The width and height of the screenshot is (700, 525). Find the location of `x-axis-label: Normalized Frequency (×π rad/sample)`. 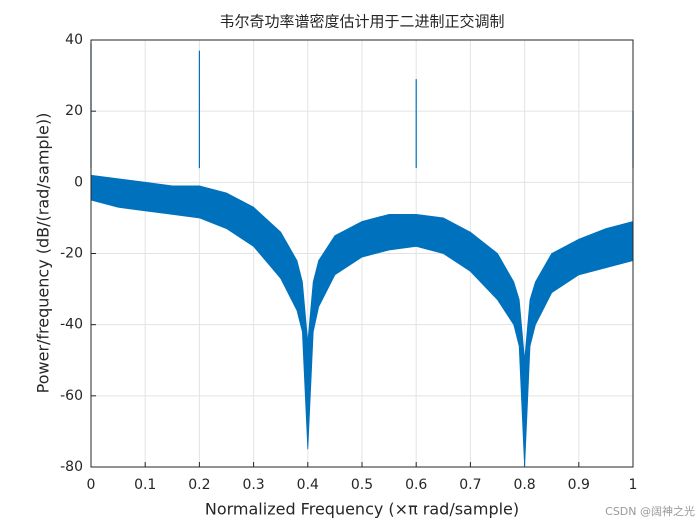

x-axis-label: Normalized Frequency (×π rad/sample) is located at coordinates (362, 509).